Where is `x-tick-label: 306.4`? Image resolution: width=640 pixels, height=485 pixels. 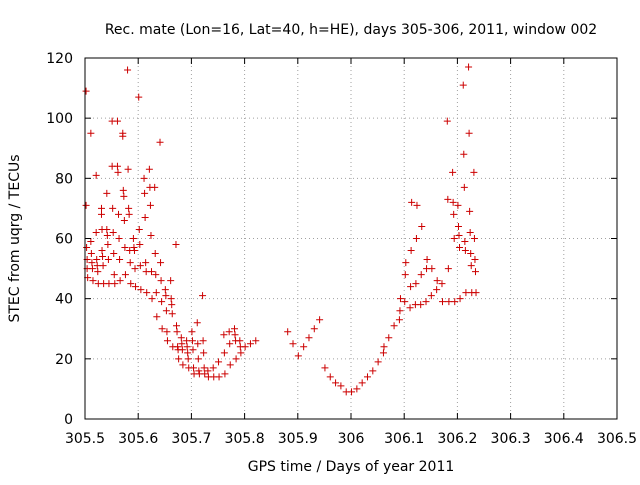
x-tick-label: 306.4 is located at coordinates (564, 439).